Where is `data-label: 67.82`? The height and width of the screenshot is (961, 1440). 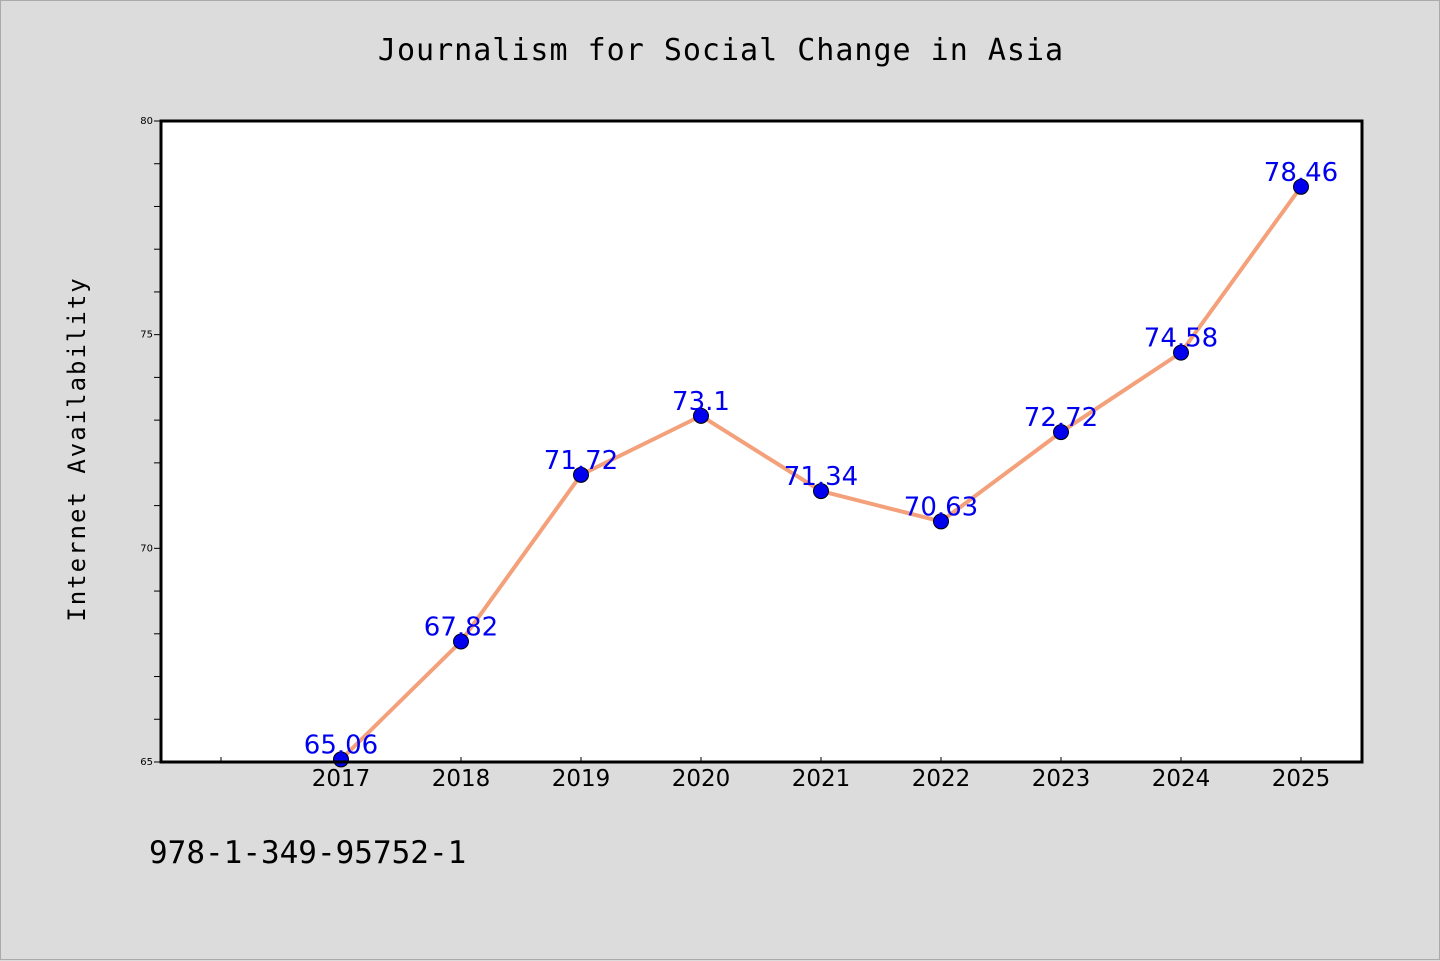 data-label: 67.82 is located at coordinates (461, 627).